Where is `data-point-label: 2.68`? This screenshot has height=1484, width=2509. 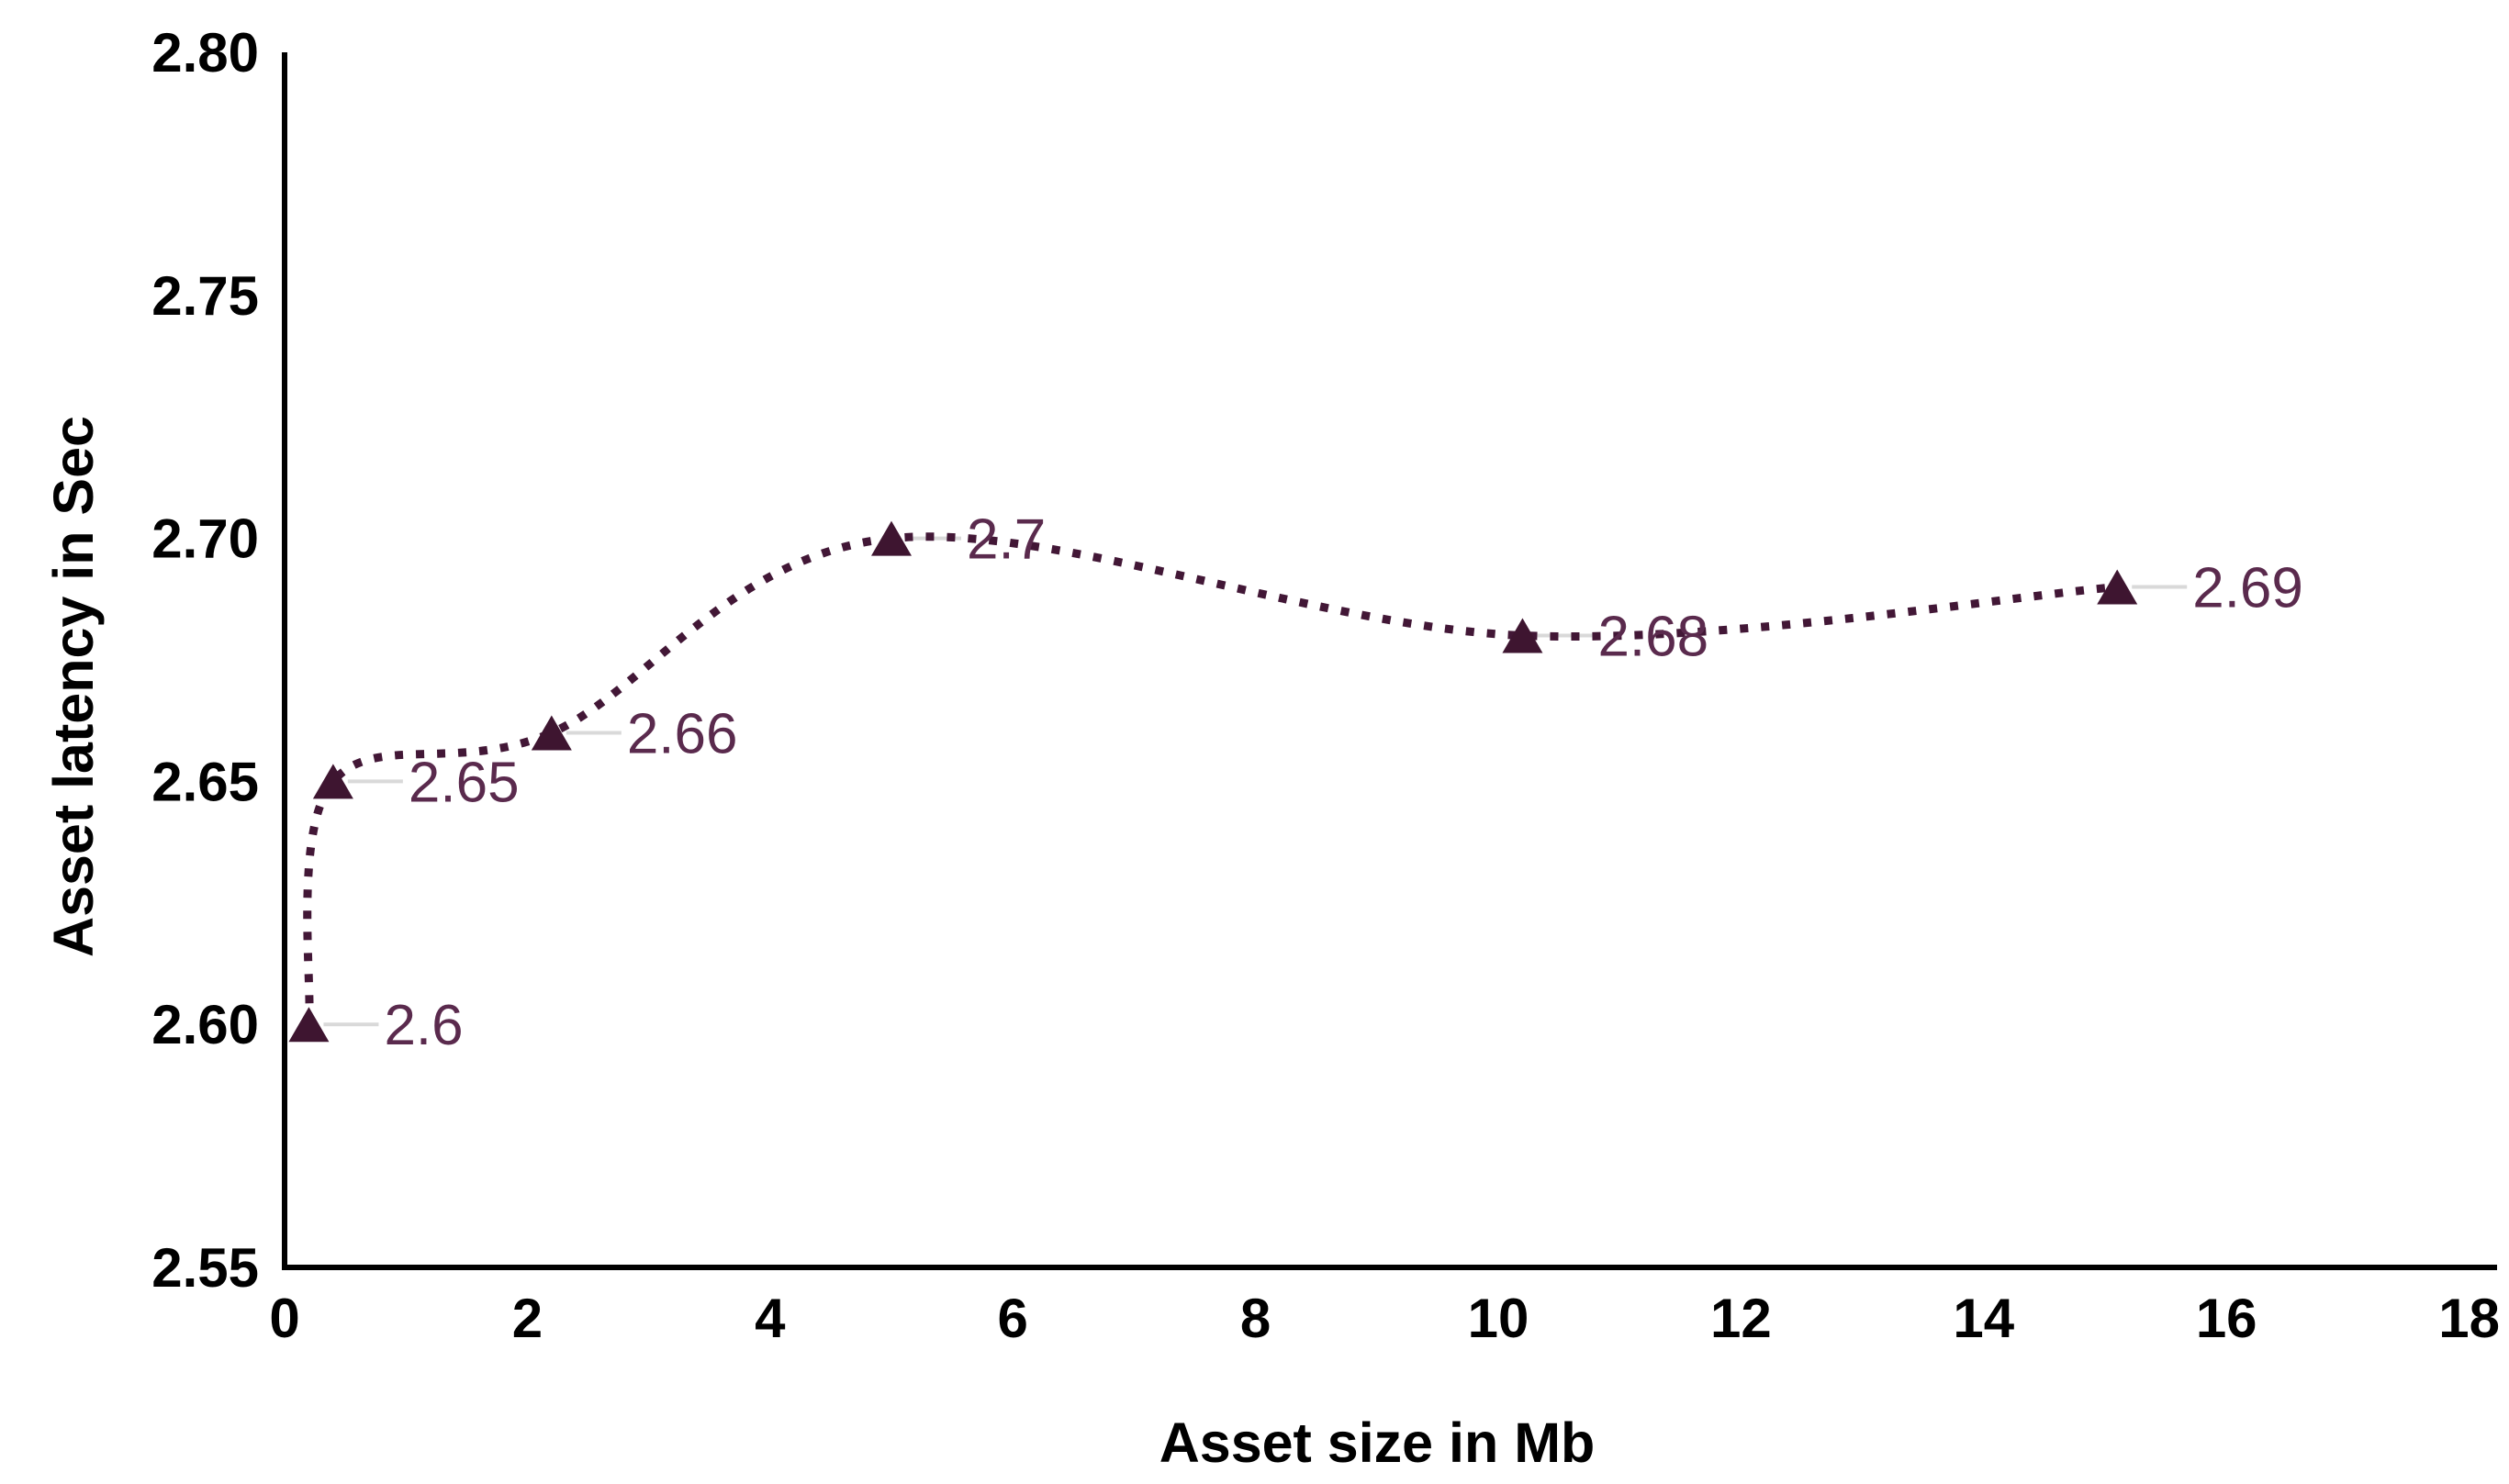 data-point-label: 2.68 is located at coordinates (1652, 637).